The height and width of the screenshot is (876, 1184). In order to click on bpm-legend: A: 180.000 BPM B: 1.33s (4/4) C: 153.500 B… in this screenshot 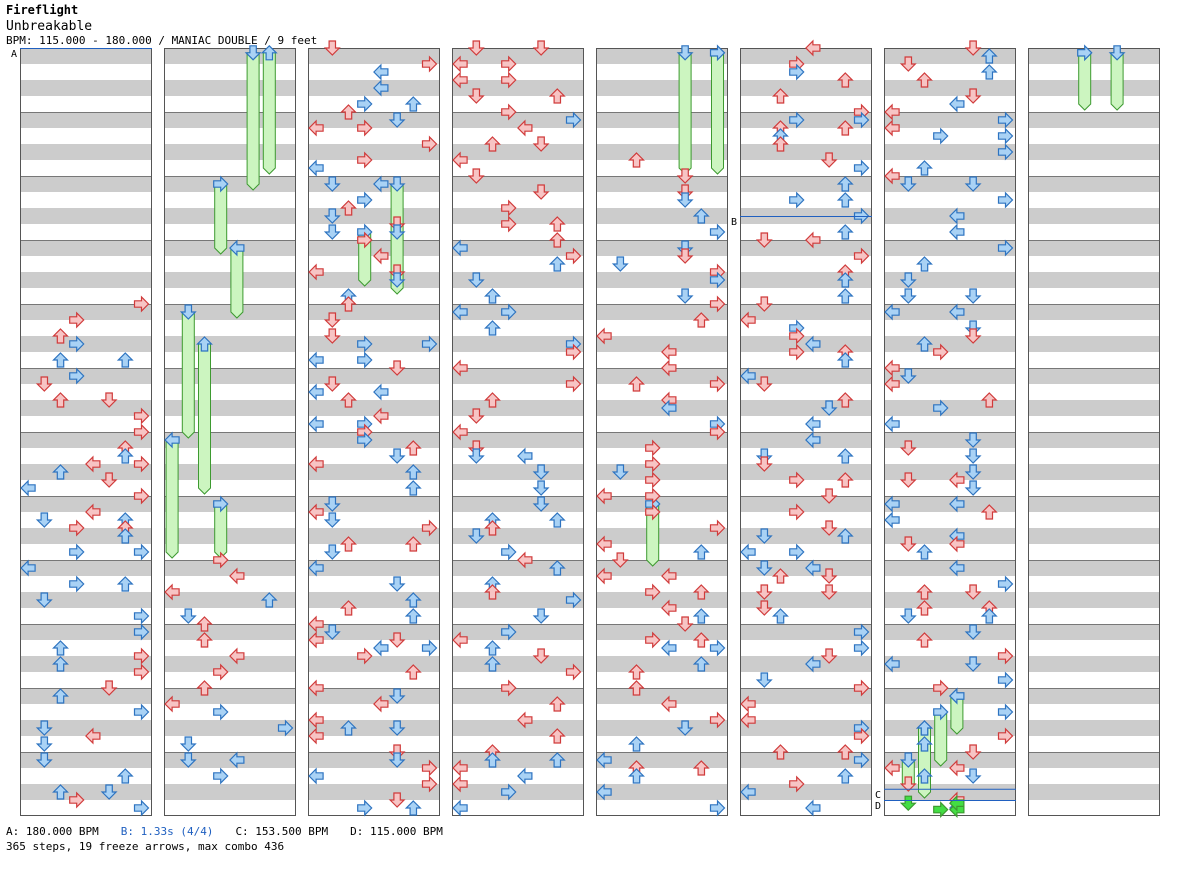, I will do `click(235, 831)`.